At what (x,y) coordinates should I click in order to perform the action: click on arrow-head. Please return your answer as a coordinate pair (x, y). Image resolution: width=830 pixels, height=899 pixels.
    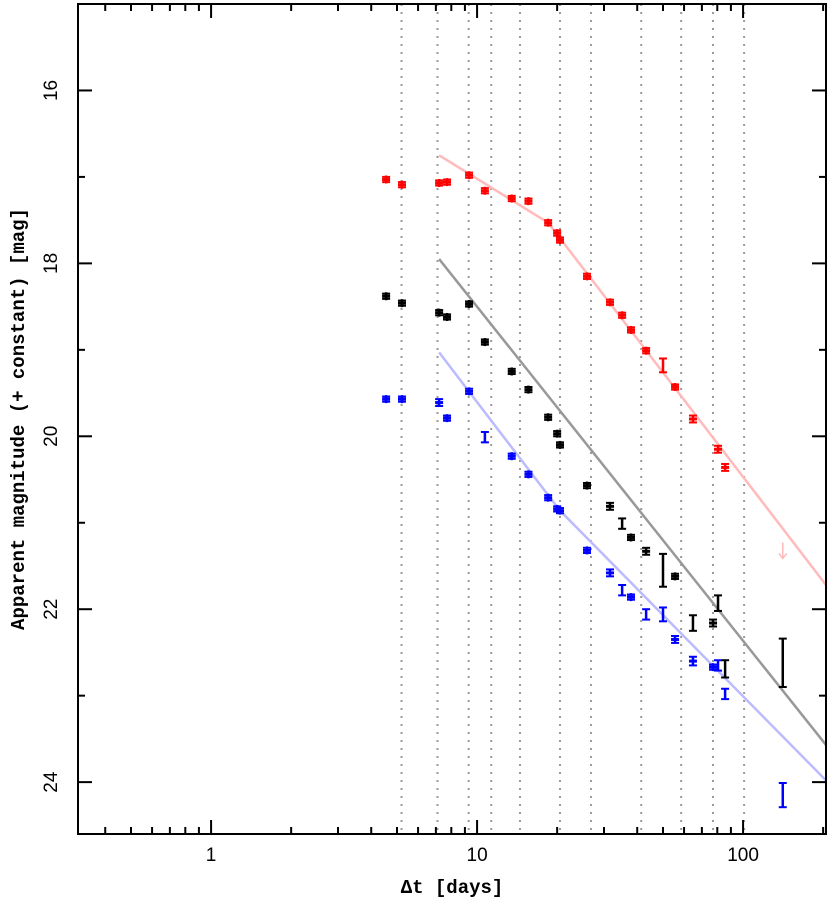
    Looking at the image, I should click on (783, 556).